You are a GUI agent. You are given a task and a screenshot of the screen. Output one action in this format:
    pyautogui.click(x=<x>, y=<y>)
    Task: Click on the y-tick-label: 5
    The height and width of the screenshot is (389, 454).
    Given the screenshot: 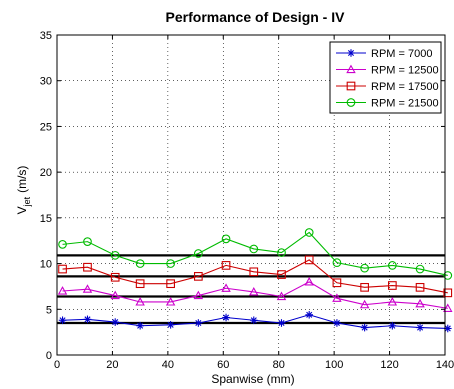 What is the action you would take?
    pyautogui.click(x=49, y=310)
    